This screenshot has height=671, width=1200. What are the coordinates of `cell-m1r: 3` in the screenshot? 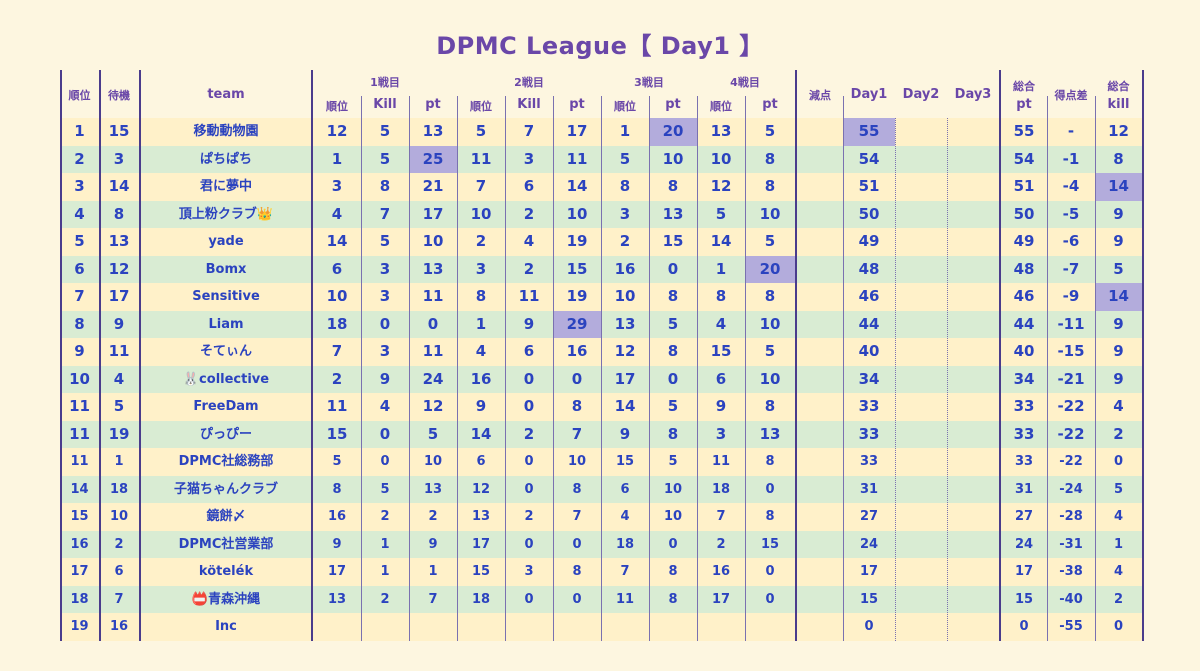 It's located at (337, 186).